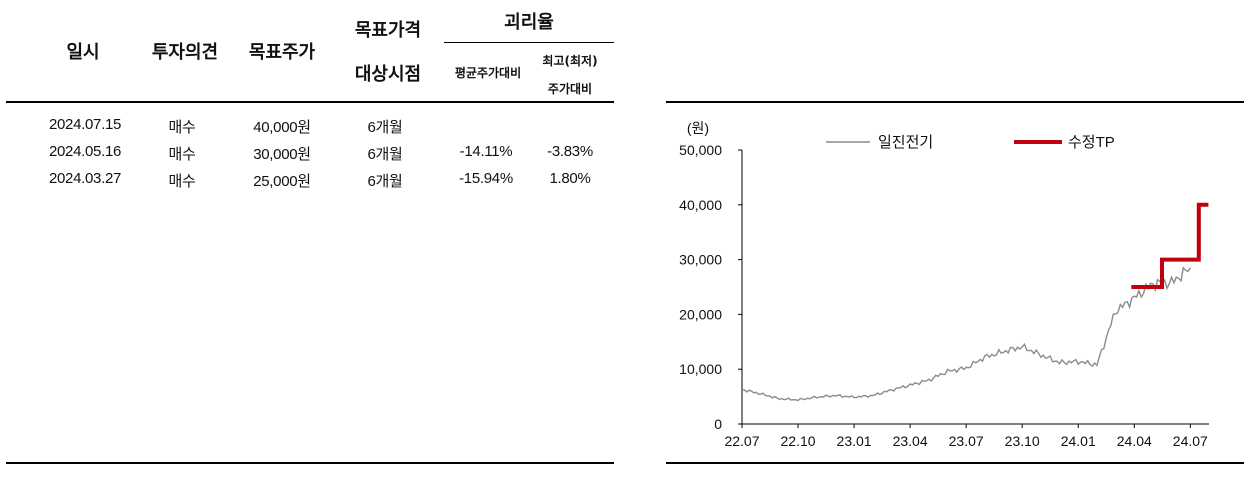 The height and width of the screenshot is (480, 1254). Describe the element at coordinates (700, 369) in the screenshot. I see `y-tick-label: 10,000` at that location.